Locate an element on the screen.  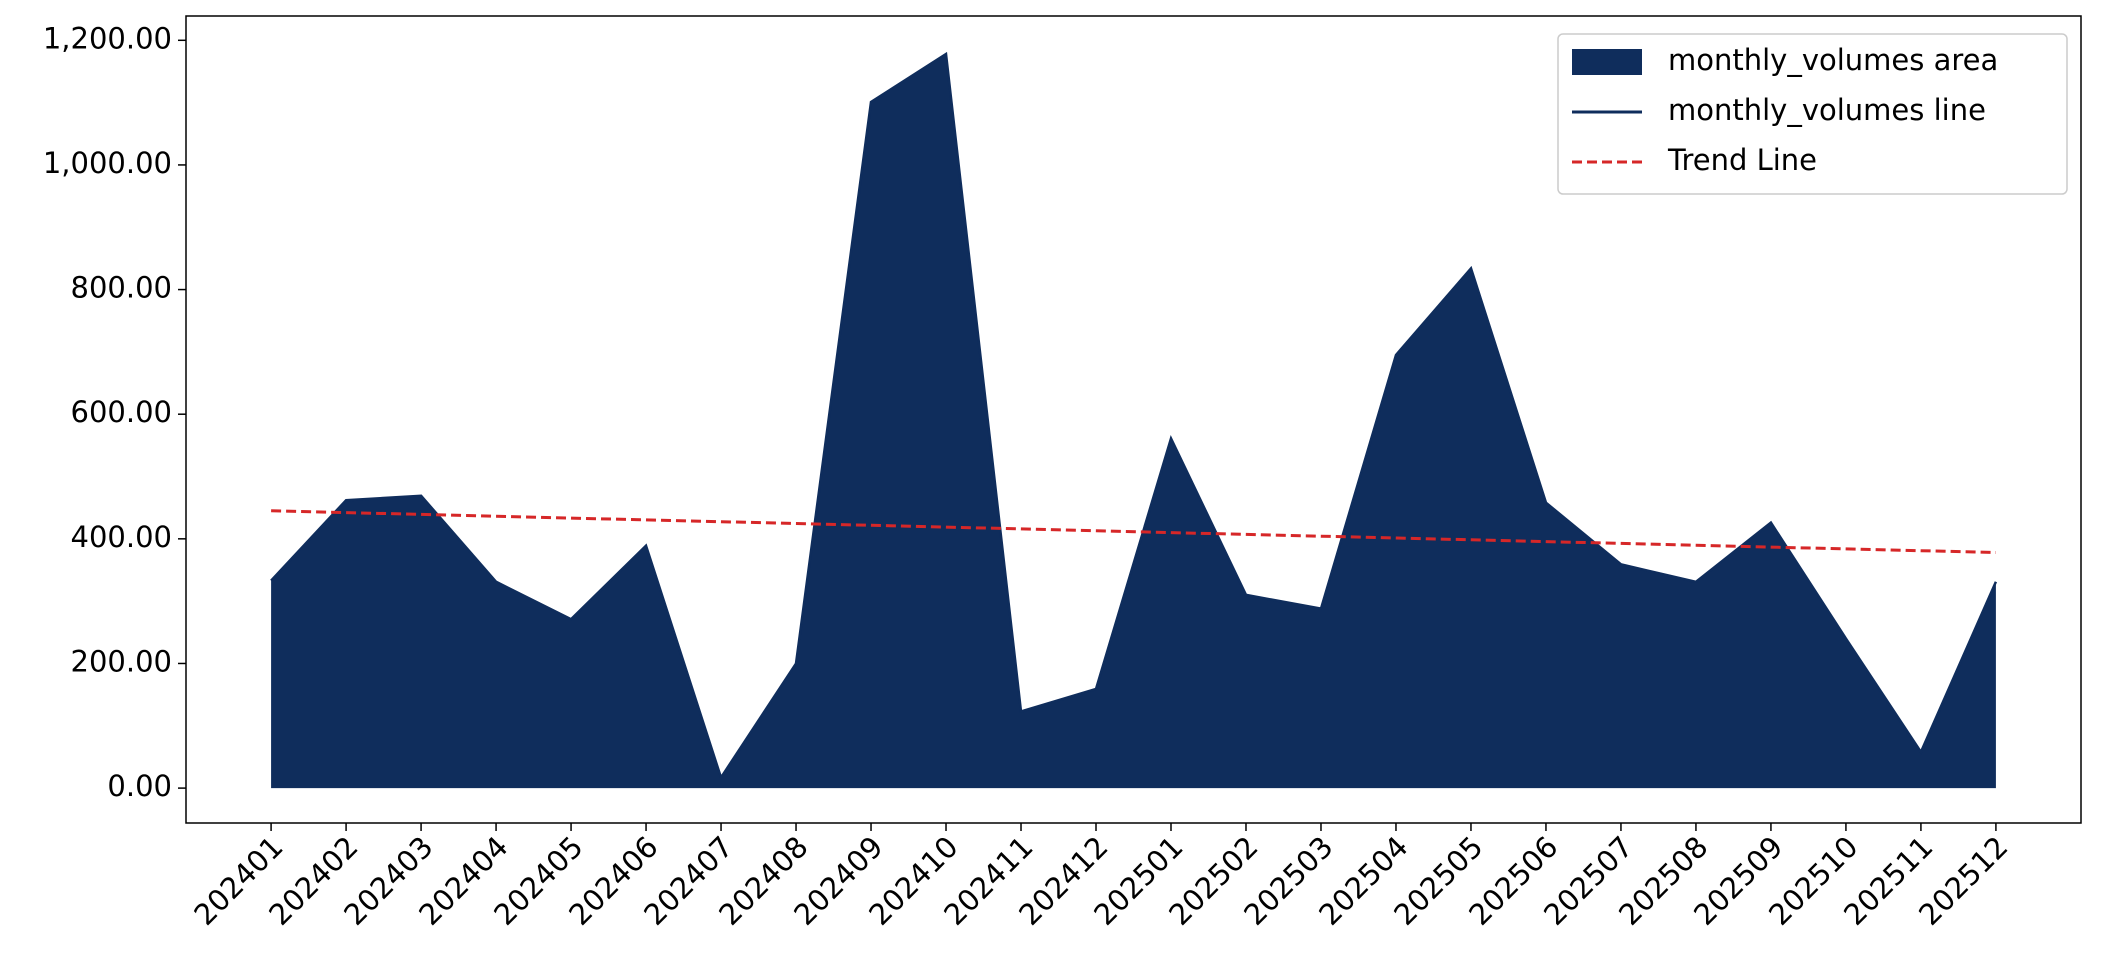
y-tick-label: 800.00 is located at coordinates (121, 288).